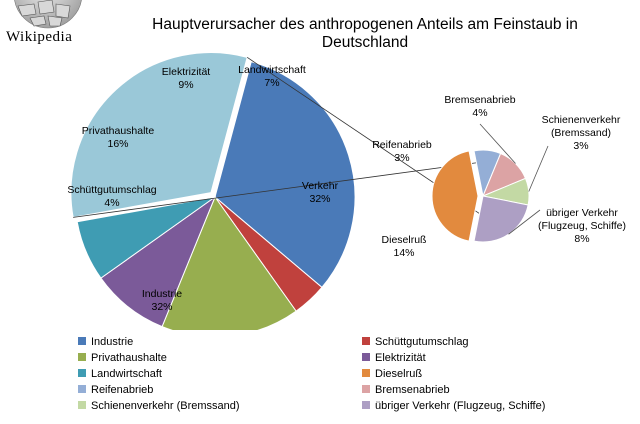 Image resolution: width=640 pixels, height=424 pixels. I want to click on legend-label: Industrie, so click(112, 342).